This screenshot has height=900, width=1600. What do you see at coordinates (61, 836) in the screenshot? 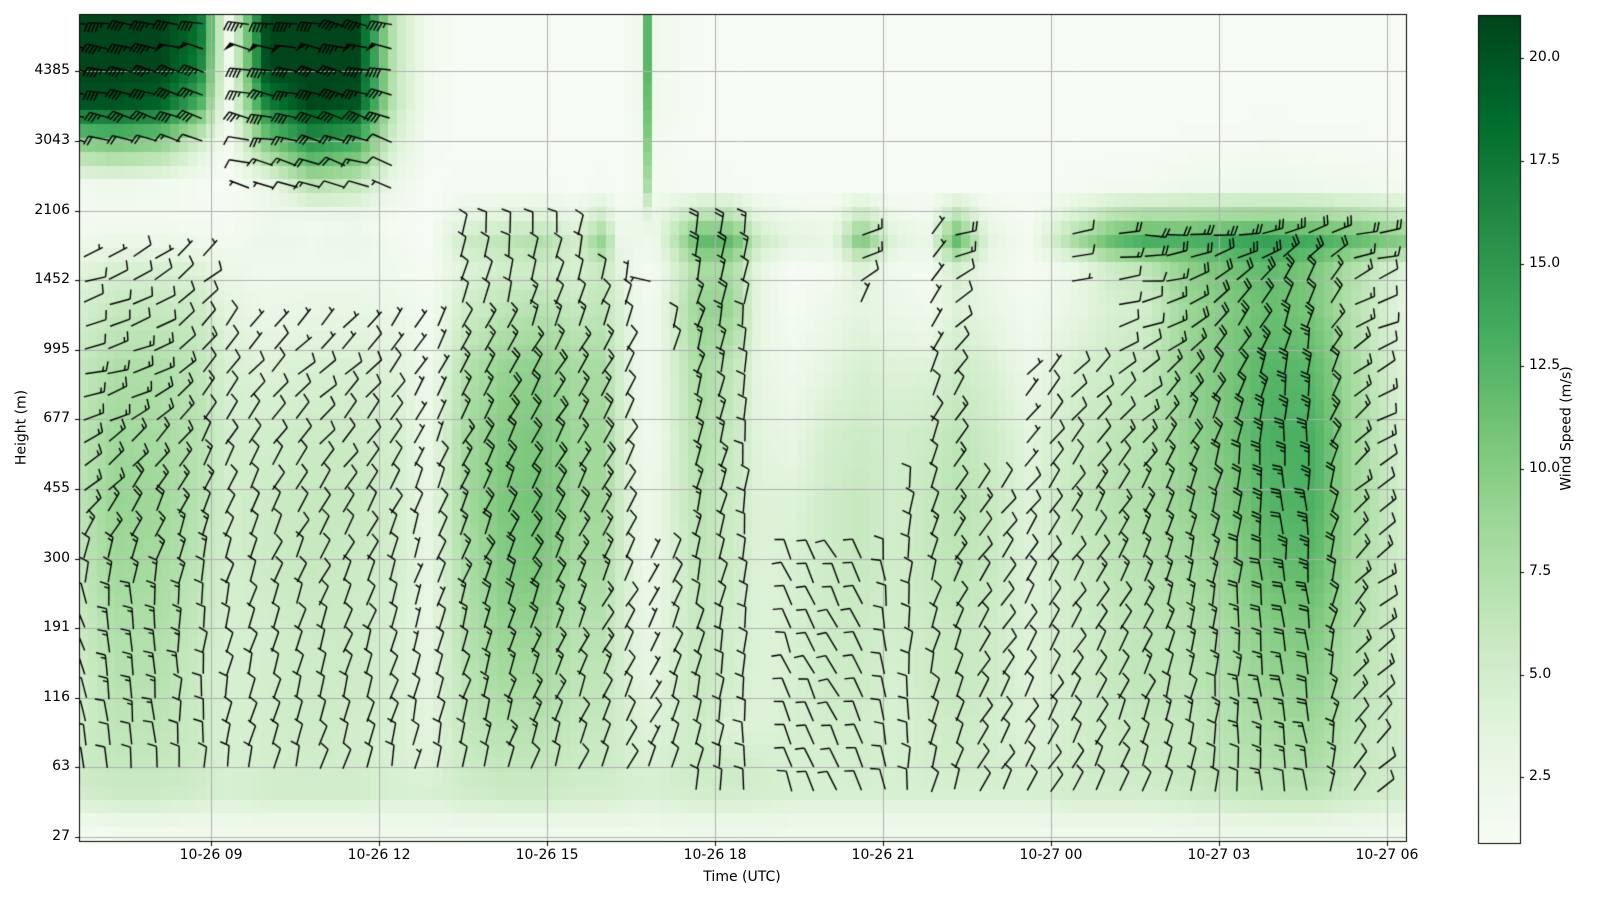
I see `y-tick-label: 27` at bounding box center [61, 836].